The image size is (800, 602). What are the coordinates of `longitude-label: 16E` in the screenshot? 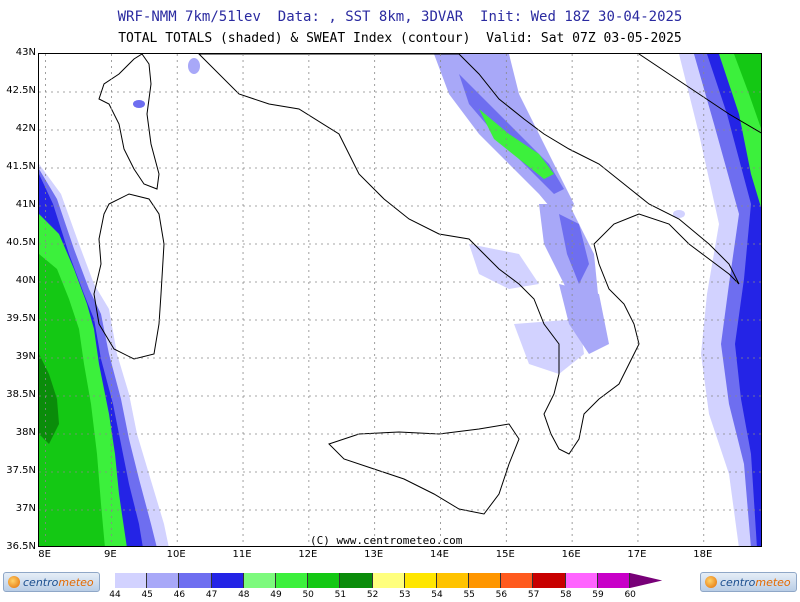 It's located at (571, 554).